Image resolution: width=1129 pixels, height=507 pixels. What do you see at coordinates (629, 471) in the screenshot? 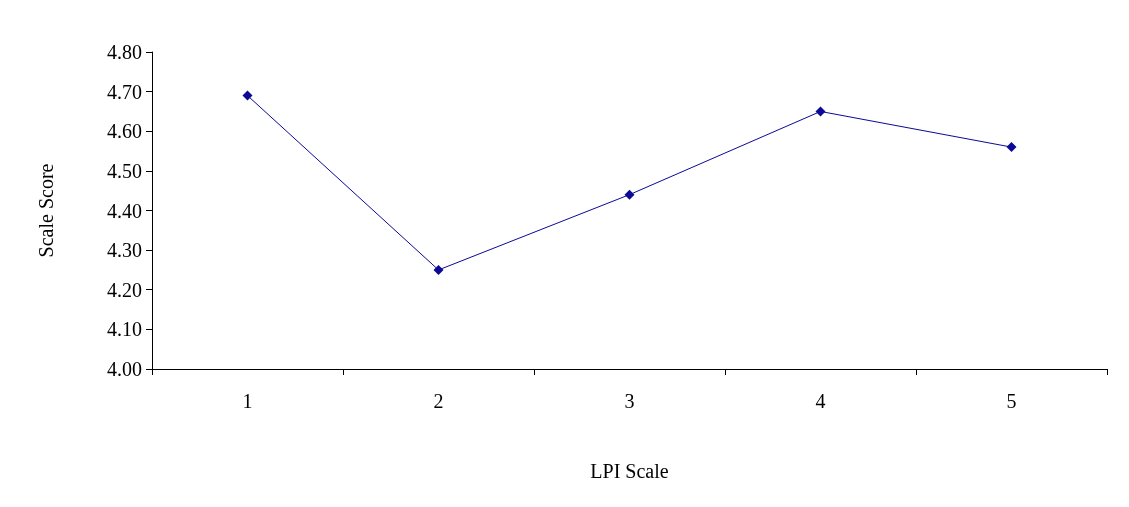
I see `x-axis-title: LPI Scale` at bounding box center [629, 471].